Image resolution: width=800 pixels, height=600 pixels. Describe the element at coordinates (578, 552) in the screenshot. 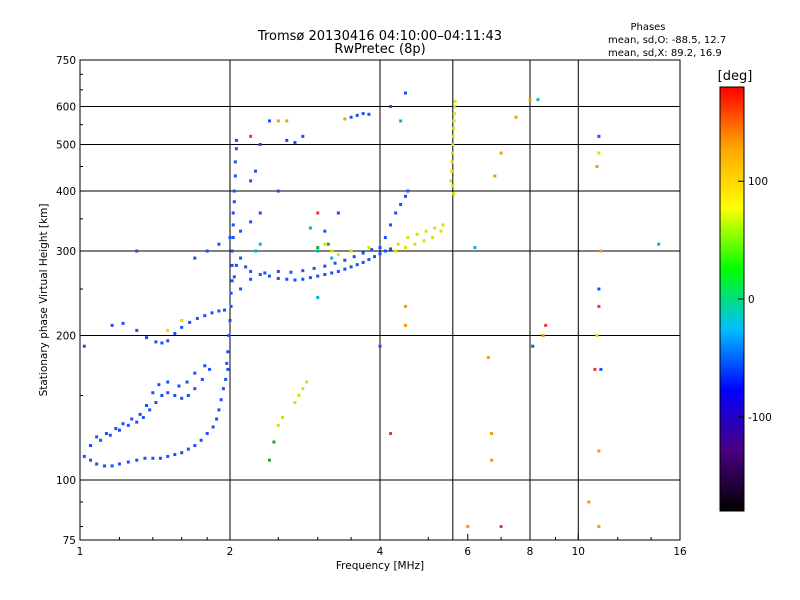

I see `x-tick-label: 10` at that location.